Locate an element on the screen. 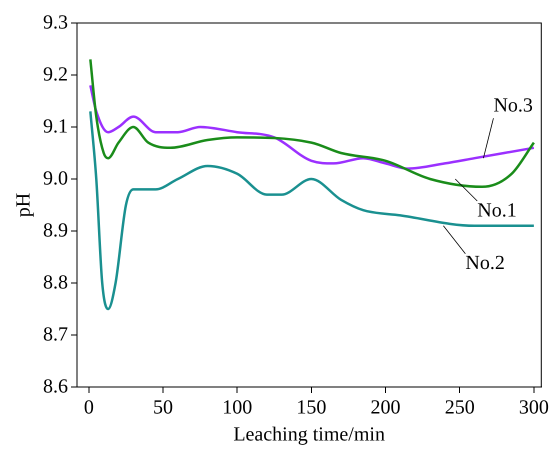 The image size is (560, 455). y-tick-label: 8.8 is located at coordinates (55, 282).